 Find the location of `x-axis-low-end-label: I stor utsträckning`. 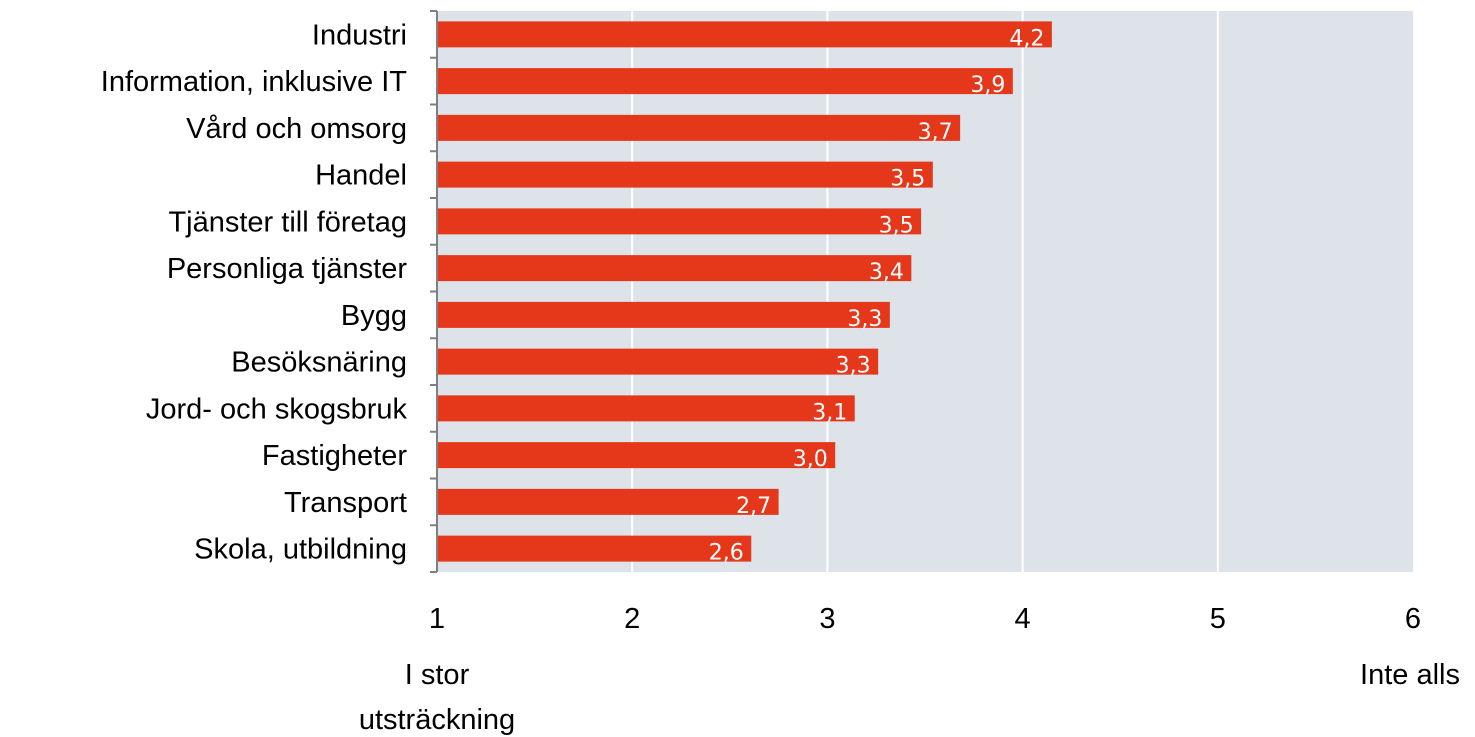

x-axis-low-end-label: I stor utsträckning is located at coordinates (437, 697).